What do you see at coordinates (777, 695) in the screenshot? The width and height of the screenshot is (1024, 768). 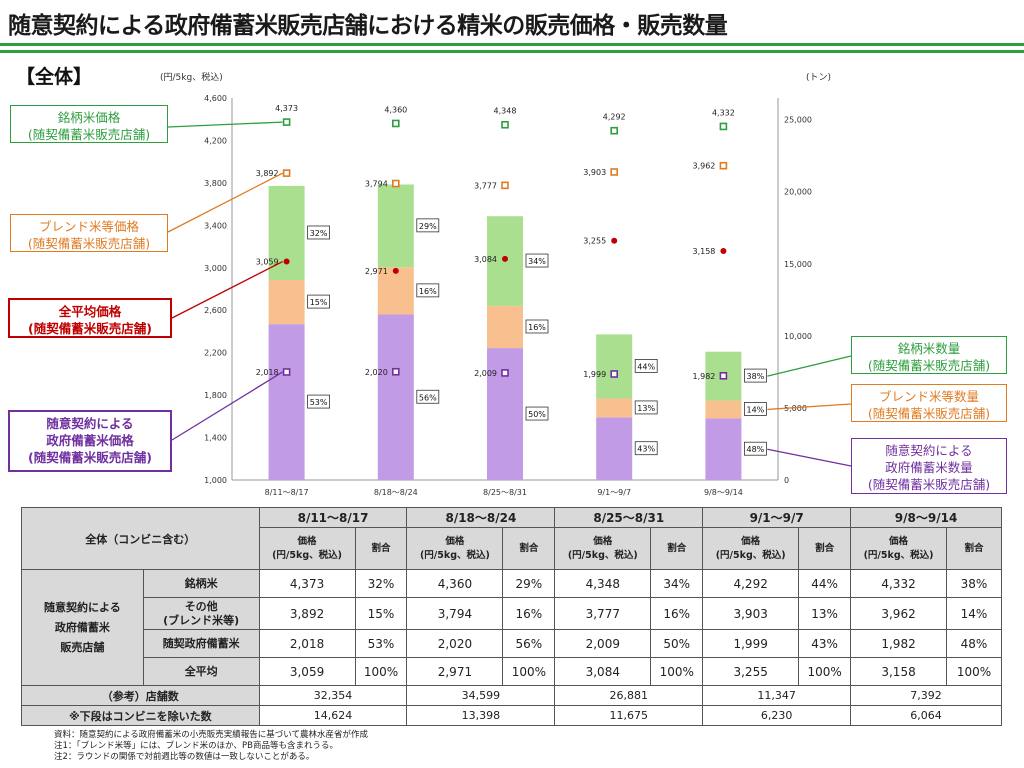 I see `store-count: 11,347` at bounding box center [777, 695].